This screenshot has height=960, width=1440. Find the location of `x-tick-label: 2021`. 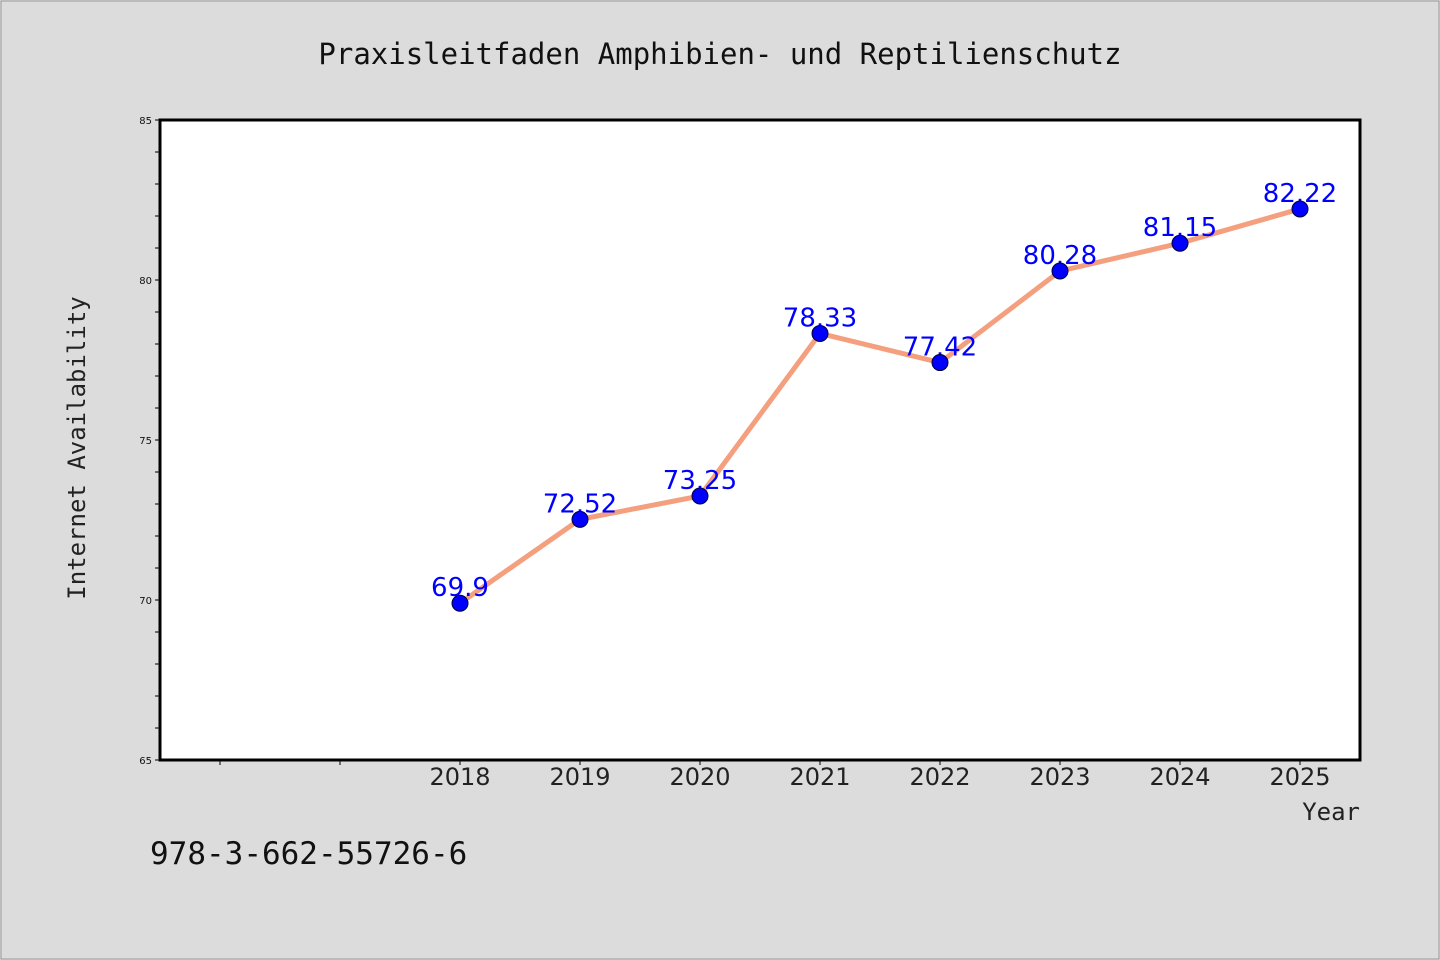

x-tick-label: 2021 is located at coordinates (819, 777).